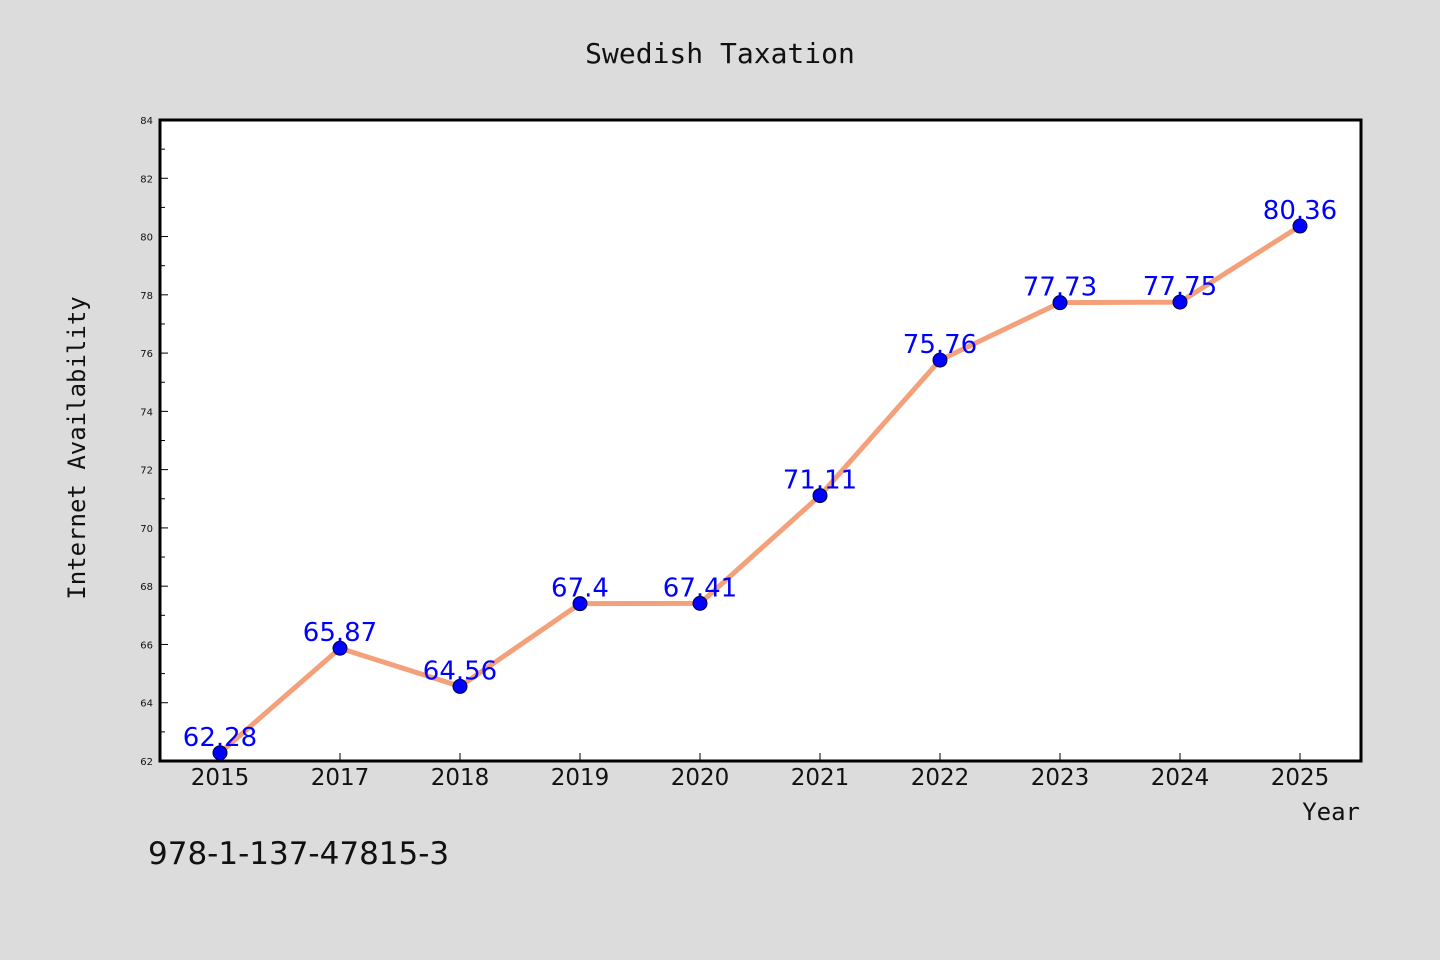 This screenshot has width=1440, height=960. What do you see at coordinates (146, 412) in the screenshot?
I see `y-tick-label: 74` at bounding box center [146, 412].